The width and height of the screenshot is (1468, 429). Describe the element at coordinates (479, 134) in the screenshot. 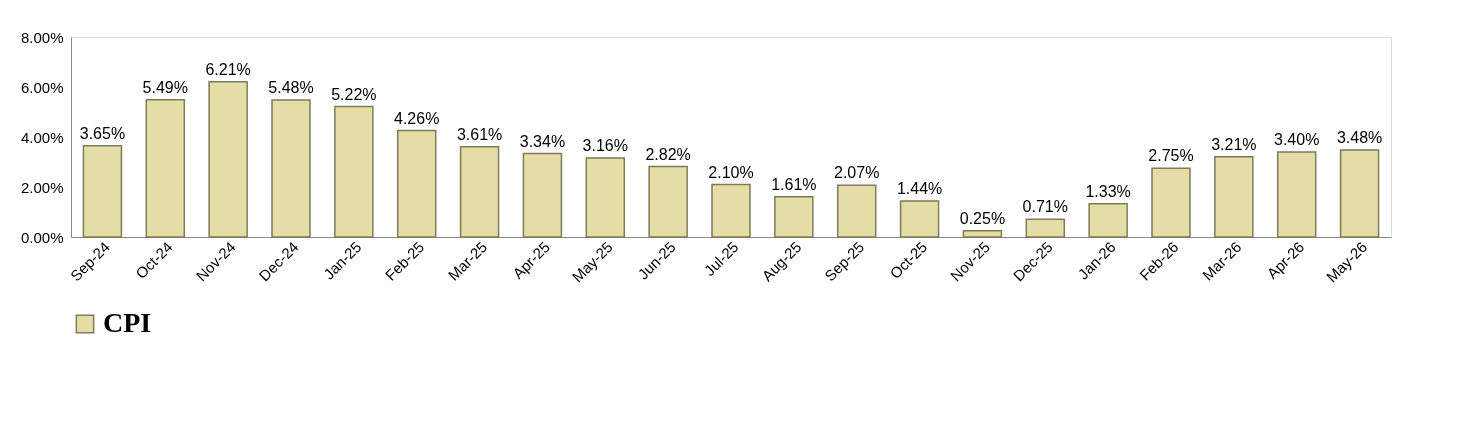

I see `data-label: 3.61%` at that location.